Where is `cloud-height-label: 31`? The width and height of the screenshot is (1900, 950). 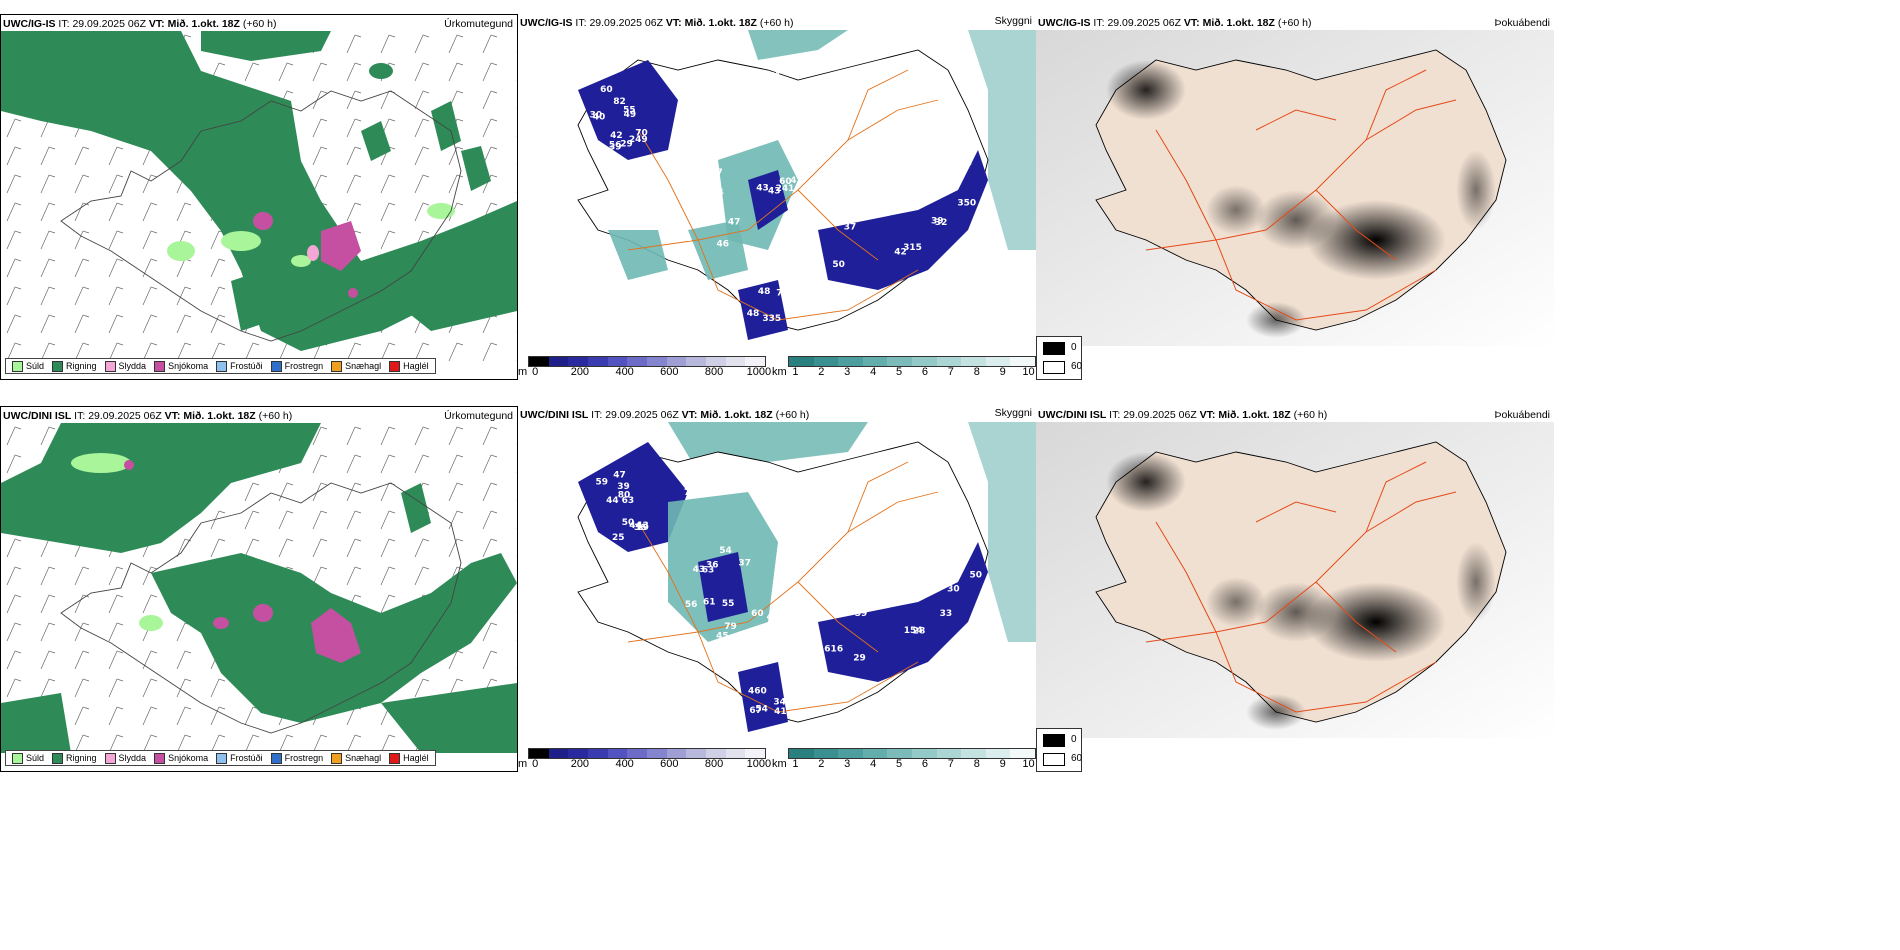
cloud-height-label: 31 is located at coordinates (956, 559).